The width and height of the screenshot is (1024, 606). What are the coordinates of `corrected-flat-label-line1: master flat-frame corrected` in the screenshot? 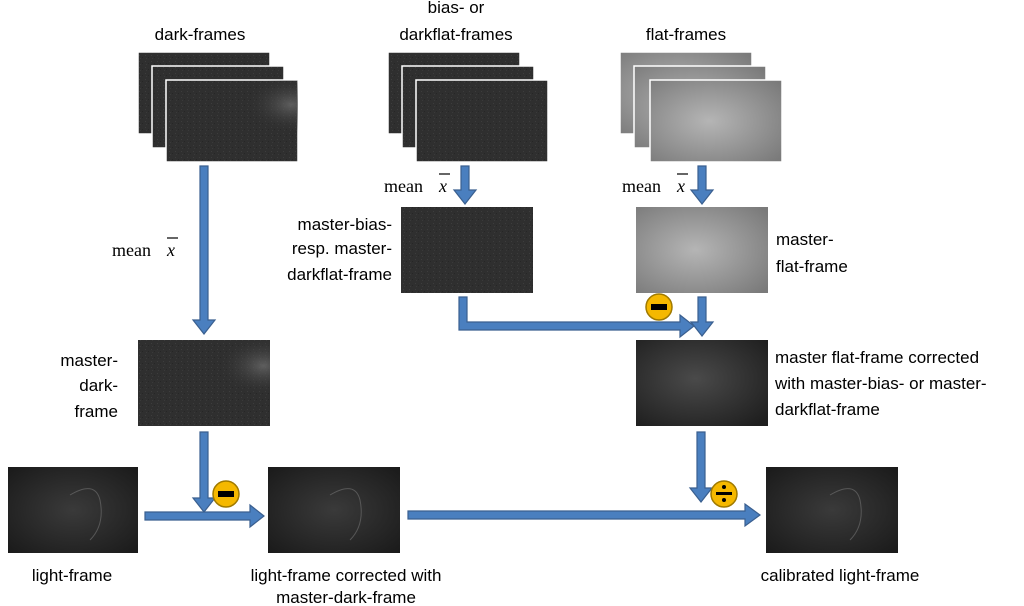 It's located at (877, 357).